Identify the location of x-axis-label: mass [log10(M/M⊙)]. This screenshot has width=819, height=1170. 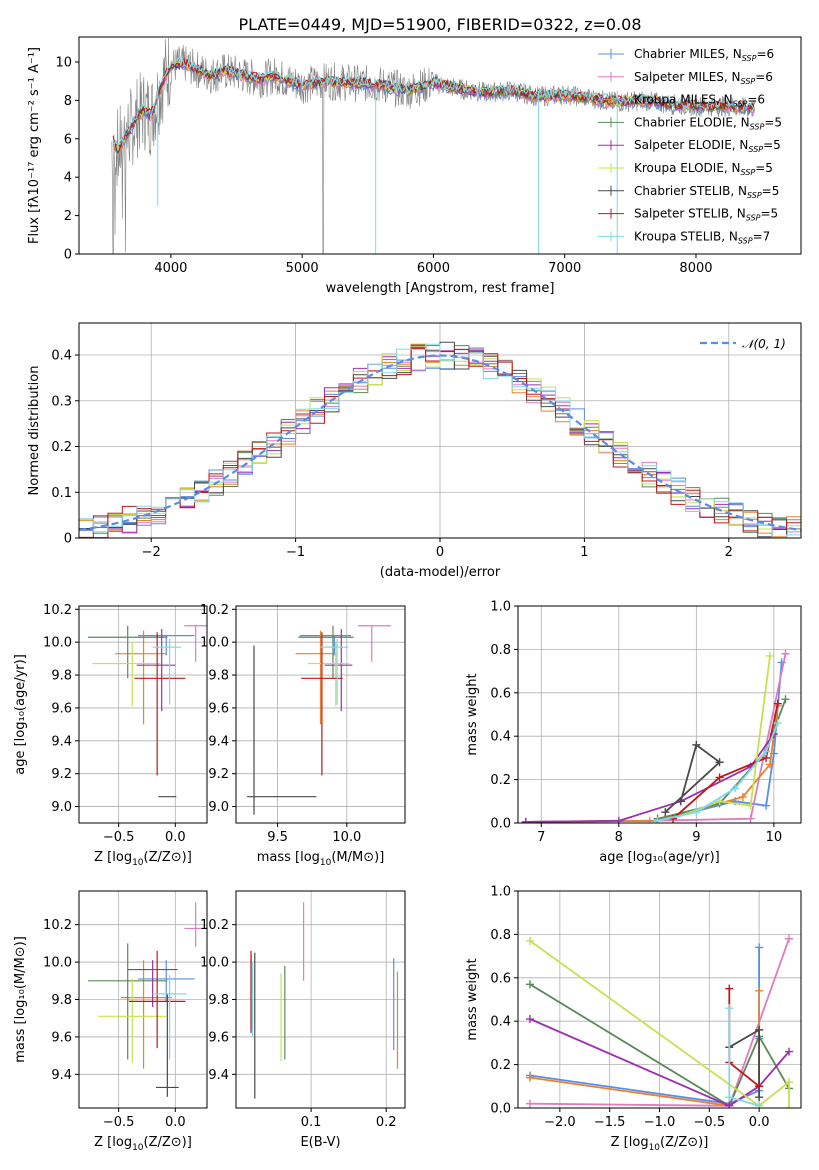
(321, 859).